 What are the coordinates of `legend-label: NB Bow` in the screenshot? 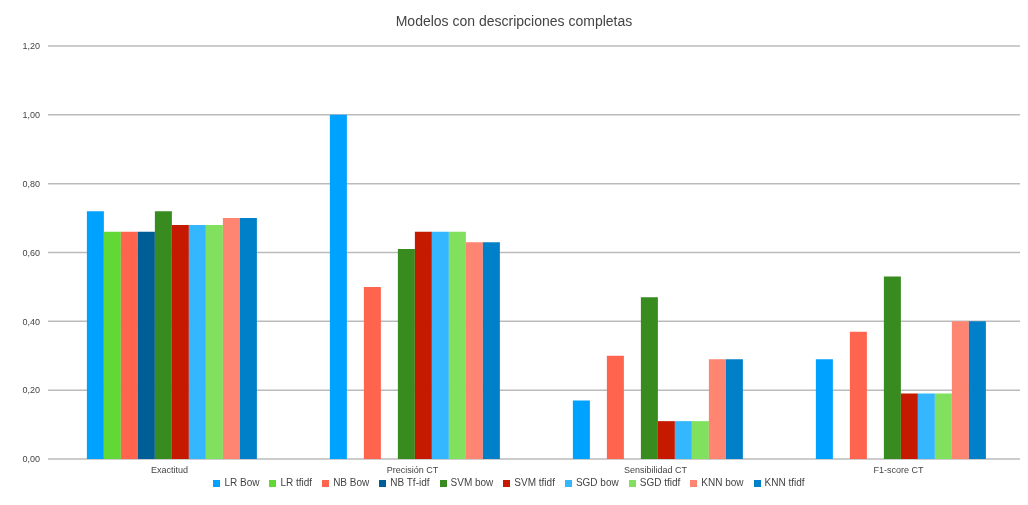 It's located at (351, 482).